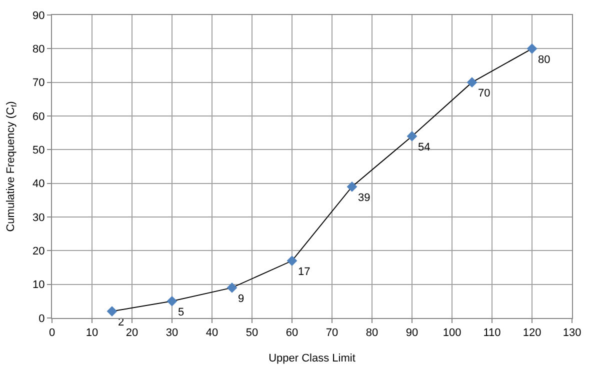 This screenshot has width=591, height=372. What do you see at coordinates (304, 272) in the screenshot?
I see `data-label: 17` at bounding box center [304, 272].